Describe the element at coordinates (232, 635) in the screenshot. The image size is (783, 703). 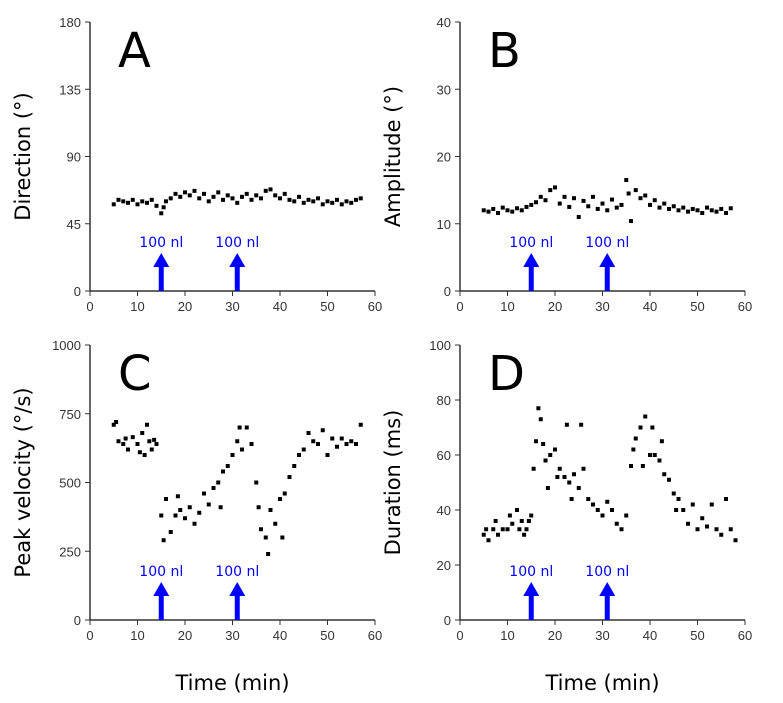
I see `x-tick-label: 30` at that location.